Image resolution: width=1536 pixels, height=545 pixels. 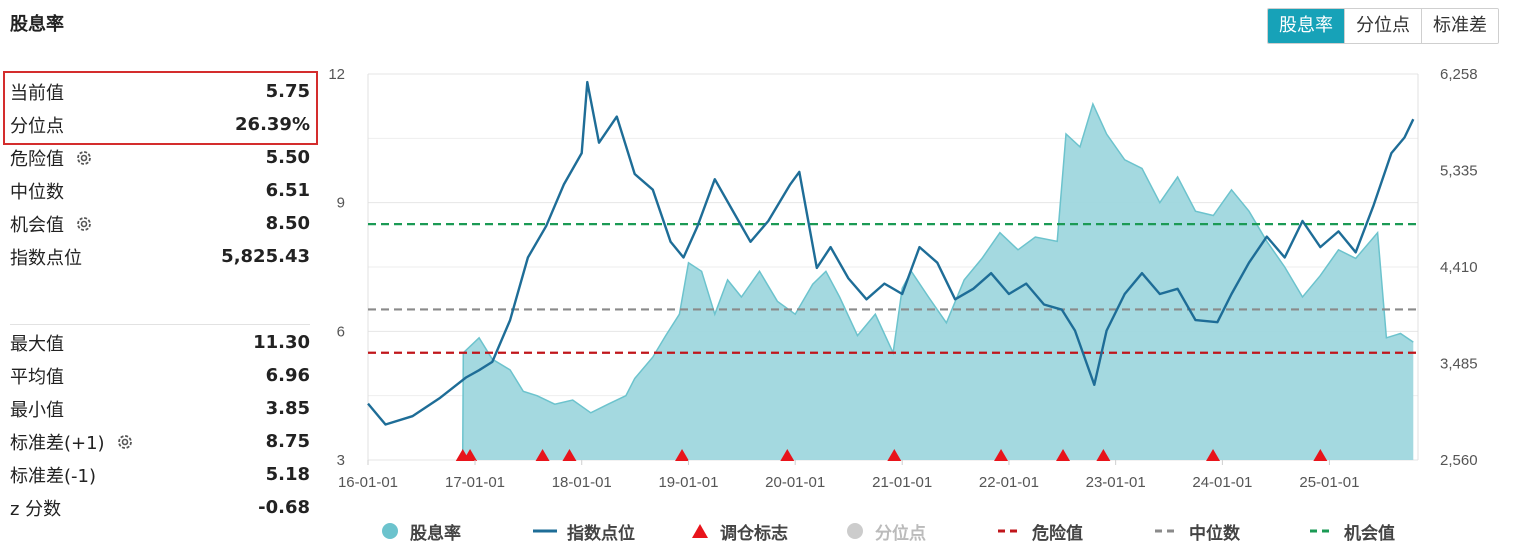 What do you see at coordinates (902, 482) in the screenshot?
I see `x-tick-label: 21-01-01` at bounding box center [902, 482].